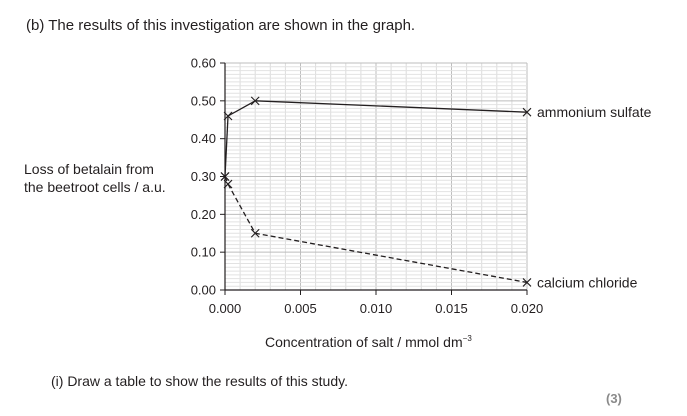 Image resolution: width=687 pixels, height=416 pixels. I want to click on y-axis-label-line1: Loss of betalain from, so click(89, 169).